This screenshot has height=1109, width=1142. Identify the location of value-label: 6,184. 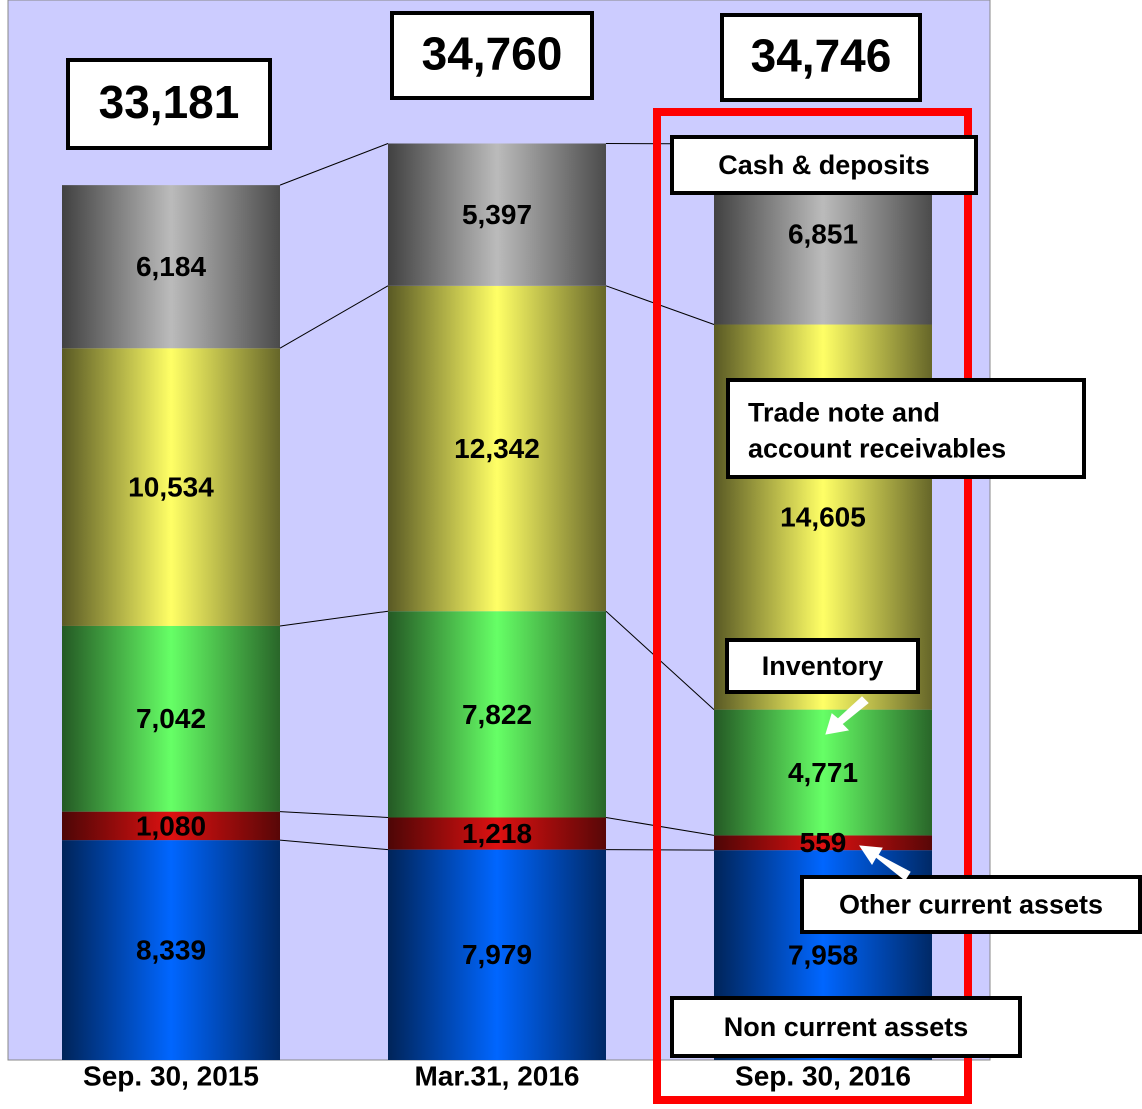
(171, 266).